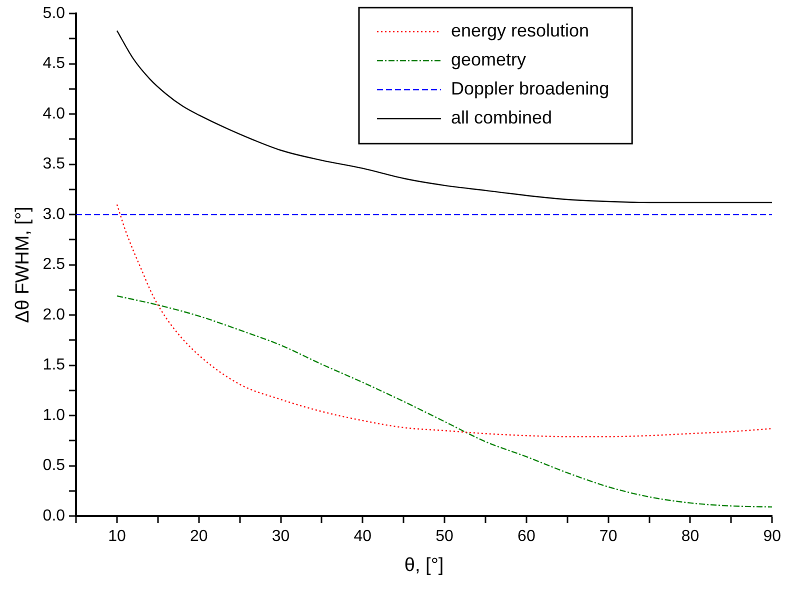  What do you see at coordinates (54, 365) in the screenshot?
I see `y-tick-label: 1.5` at bounding box center [54, 365].